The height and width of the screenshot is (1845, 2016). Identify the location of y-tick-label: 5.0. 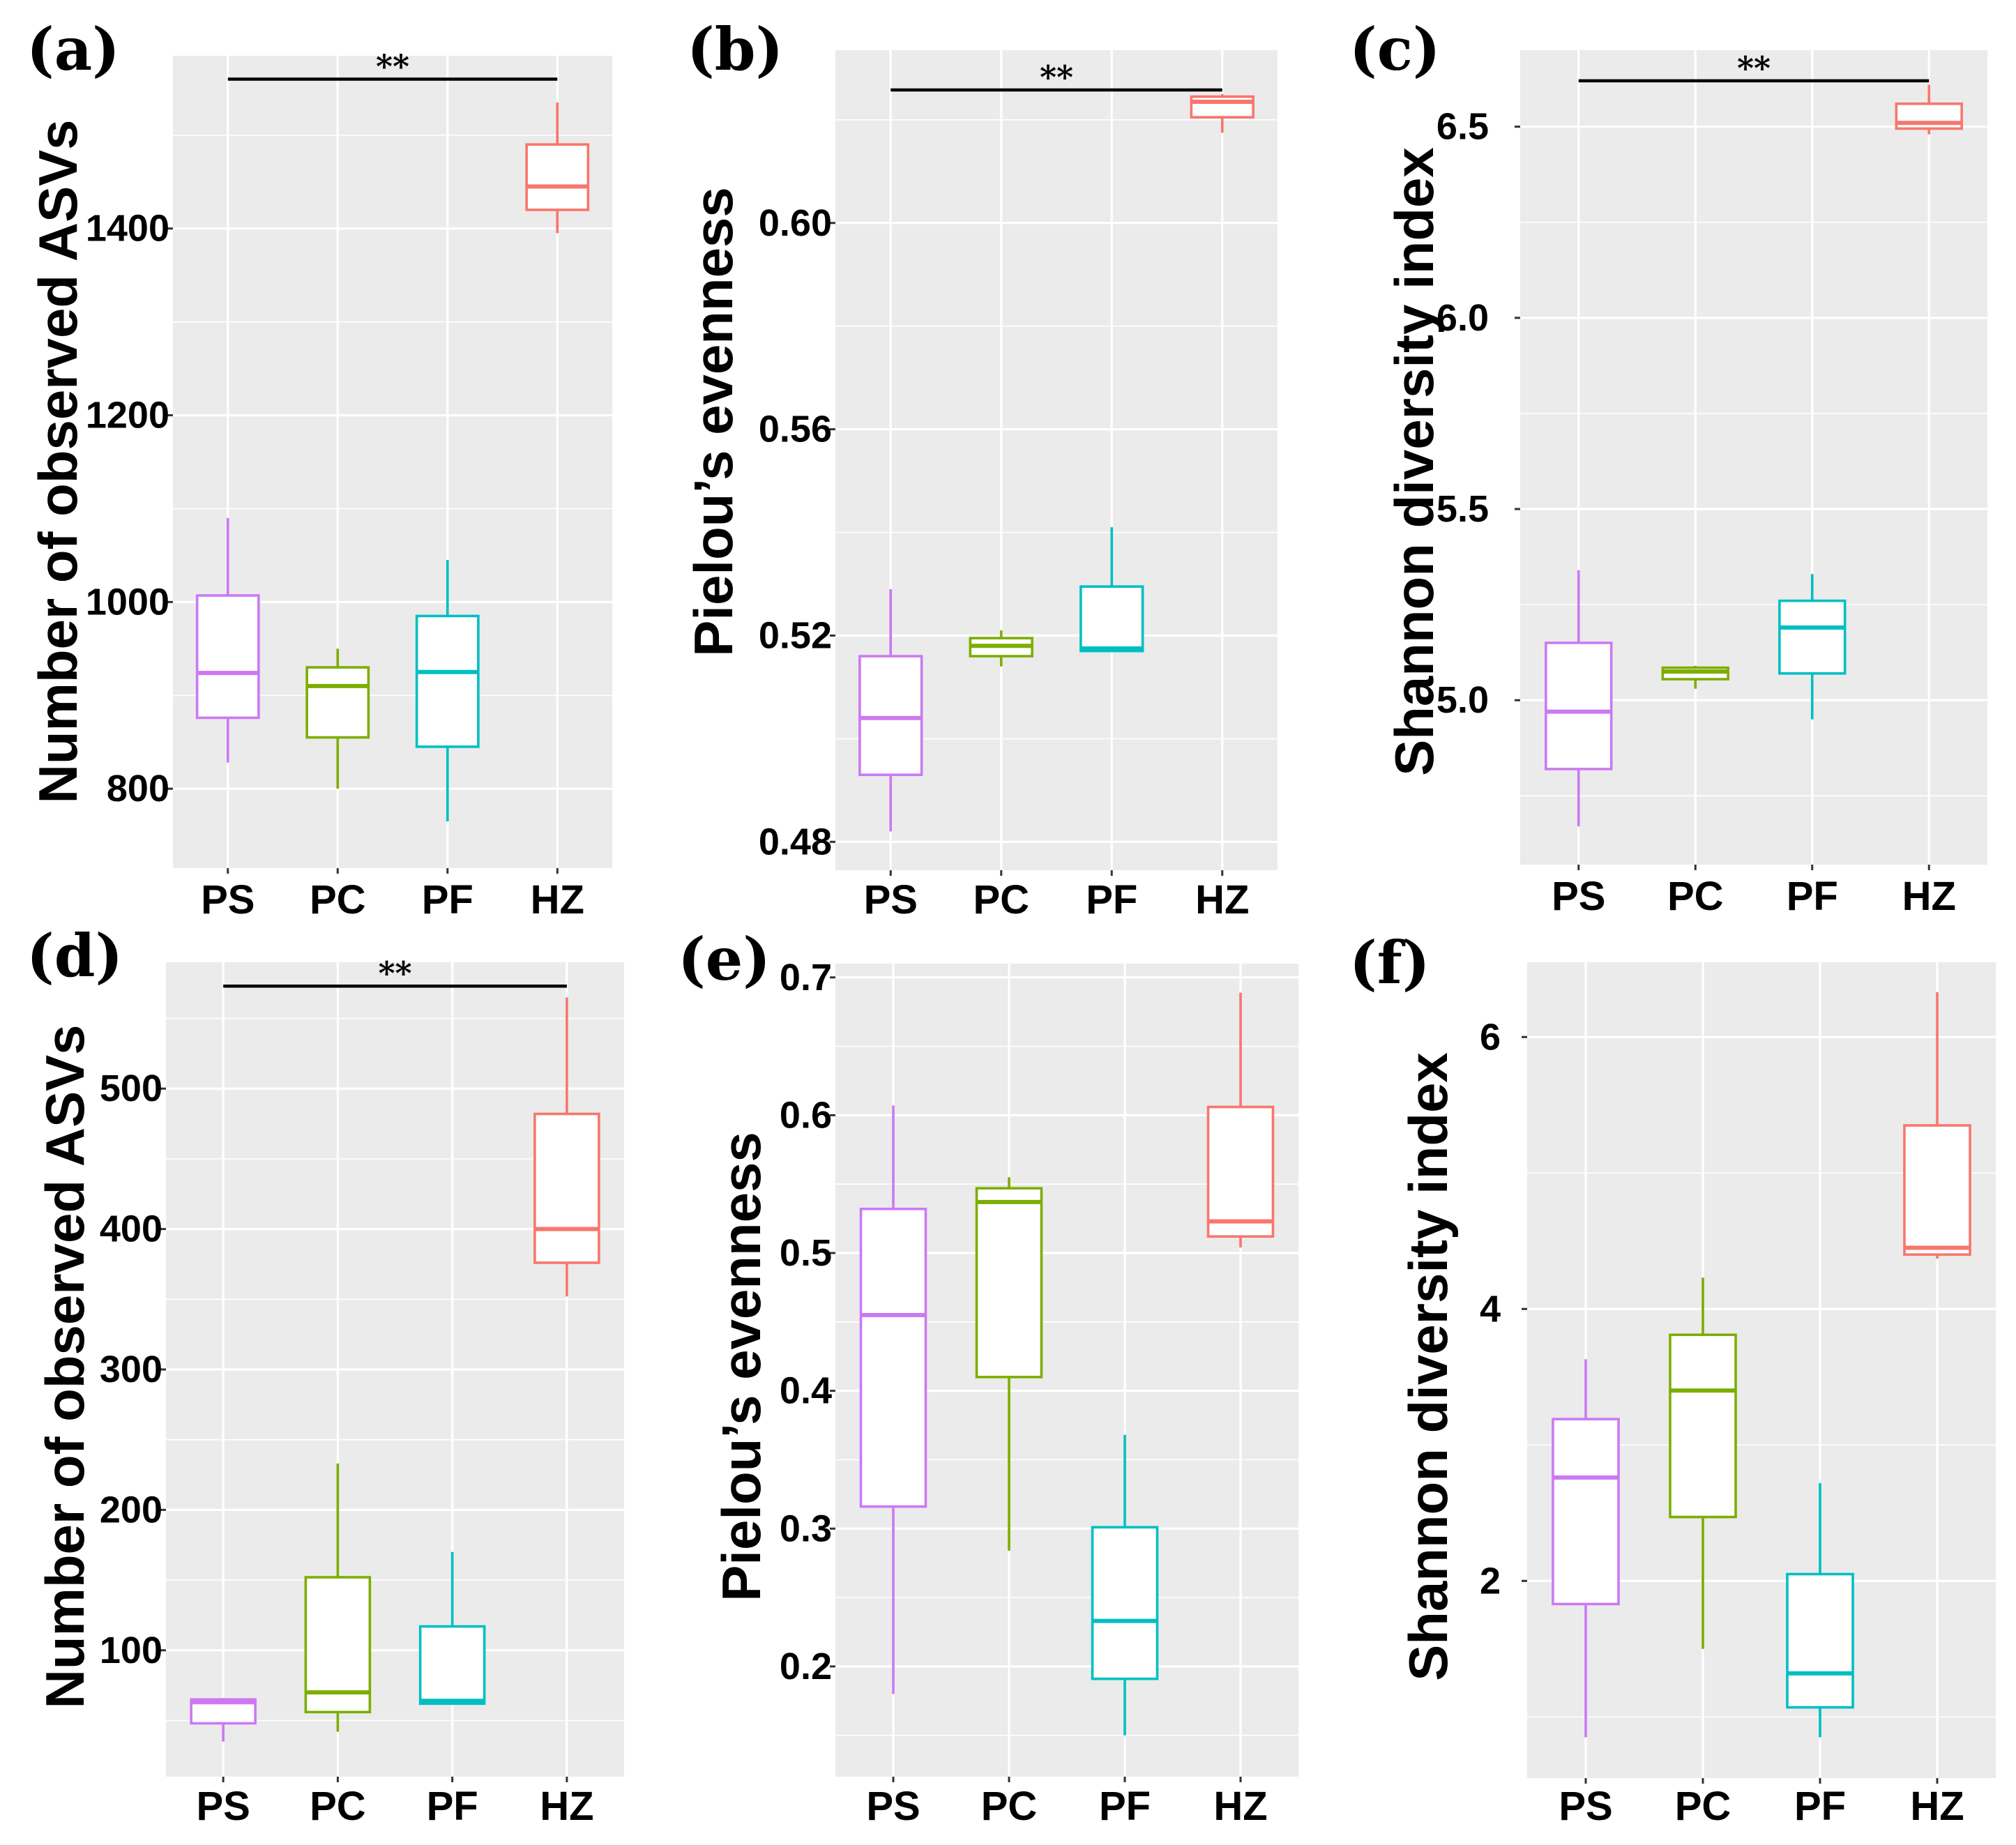
(1463, 700).